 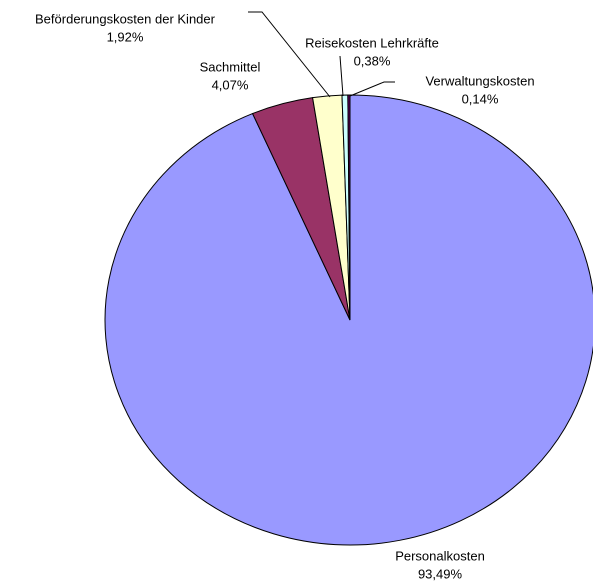 What do you see at coordinates (372, 60) in the screenshot?
I see `slice-value: 0,38%` at bounding box center [372, 60].